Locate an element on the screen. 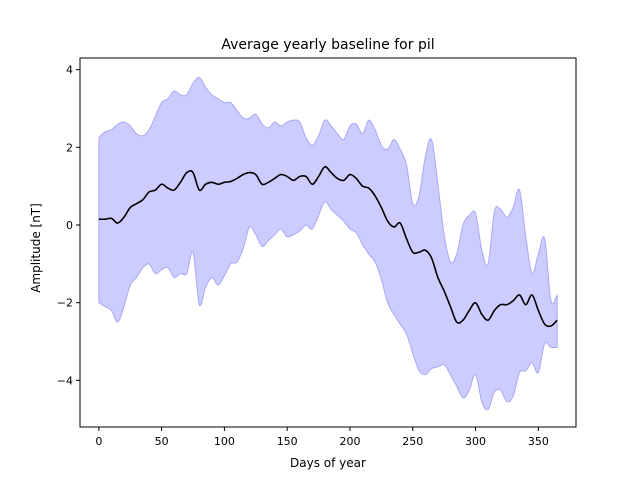 The width and height of the screenshot is (640, 484). x-tick-label: 150 is located at coordinates (287, 441).